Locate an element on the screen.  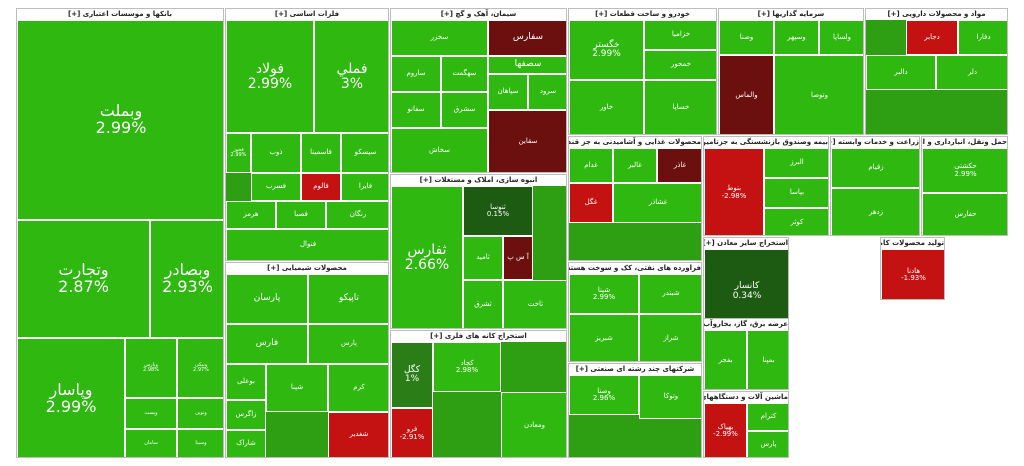
sector-header: سرمایه گذاریها [+] is located at coordinates (791, 14).